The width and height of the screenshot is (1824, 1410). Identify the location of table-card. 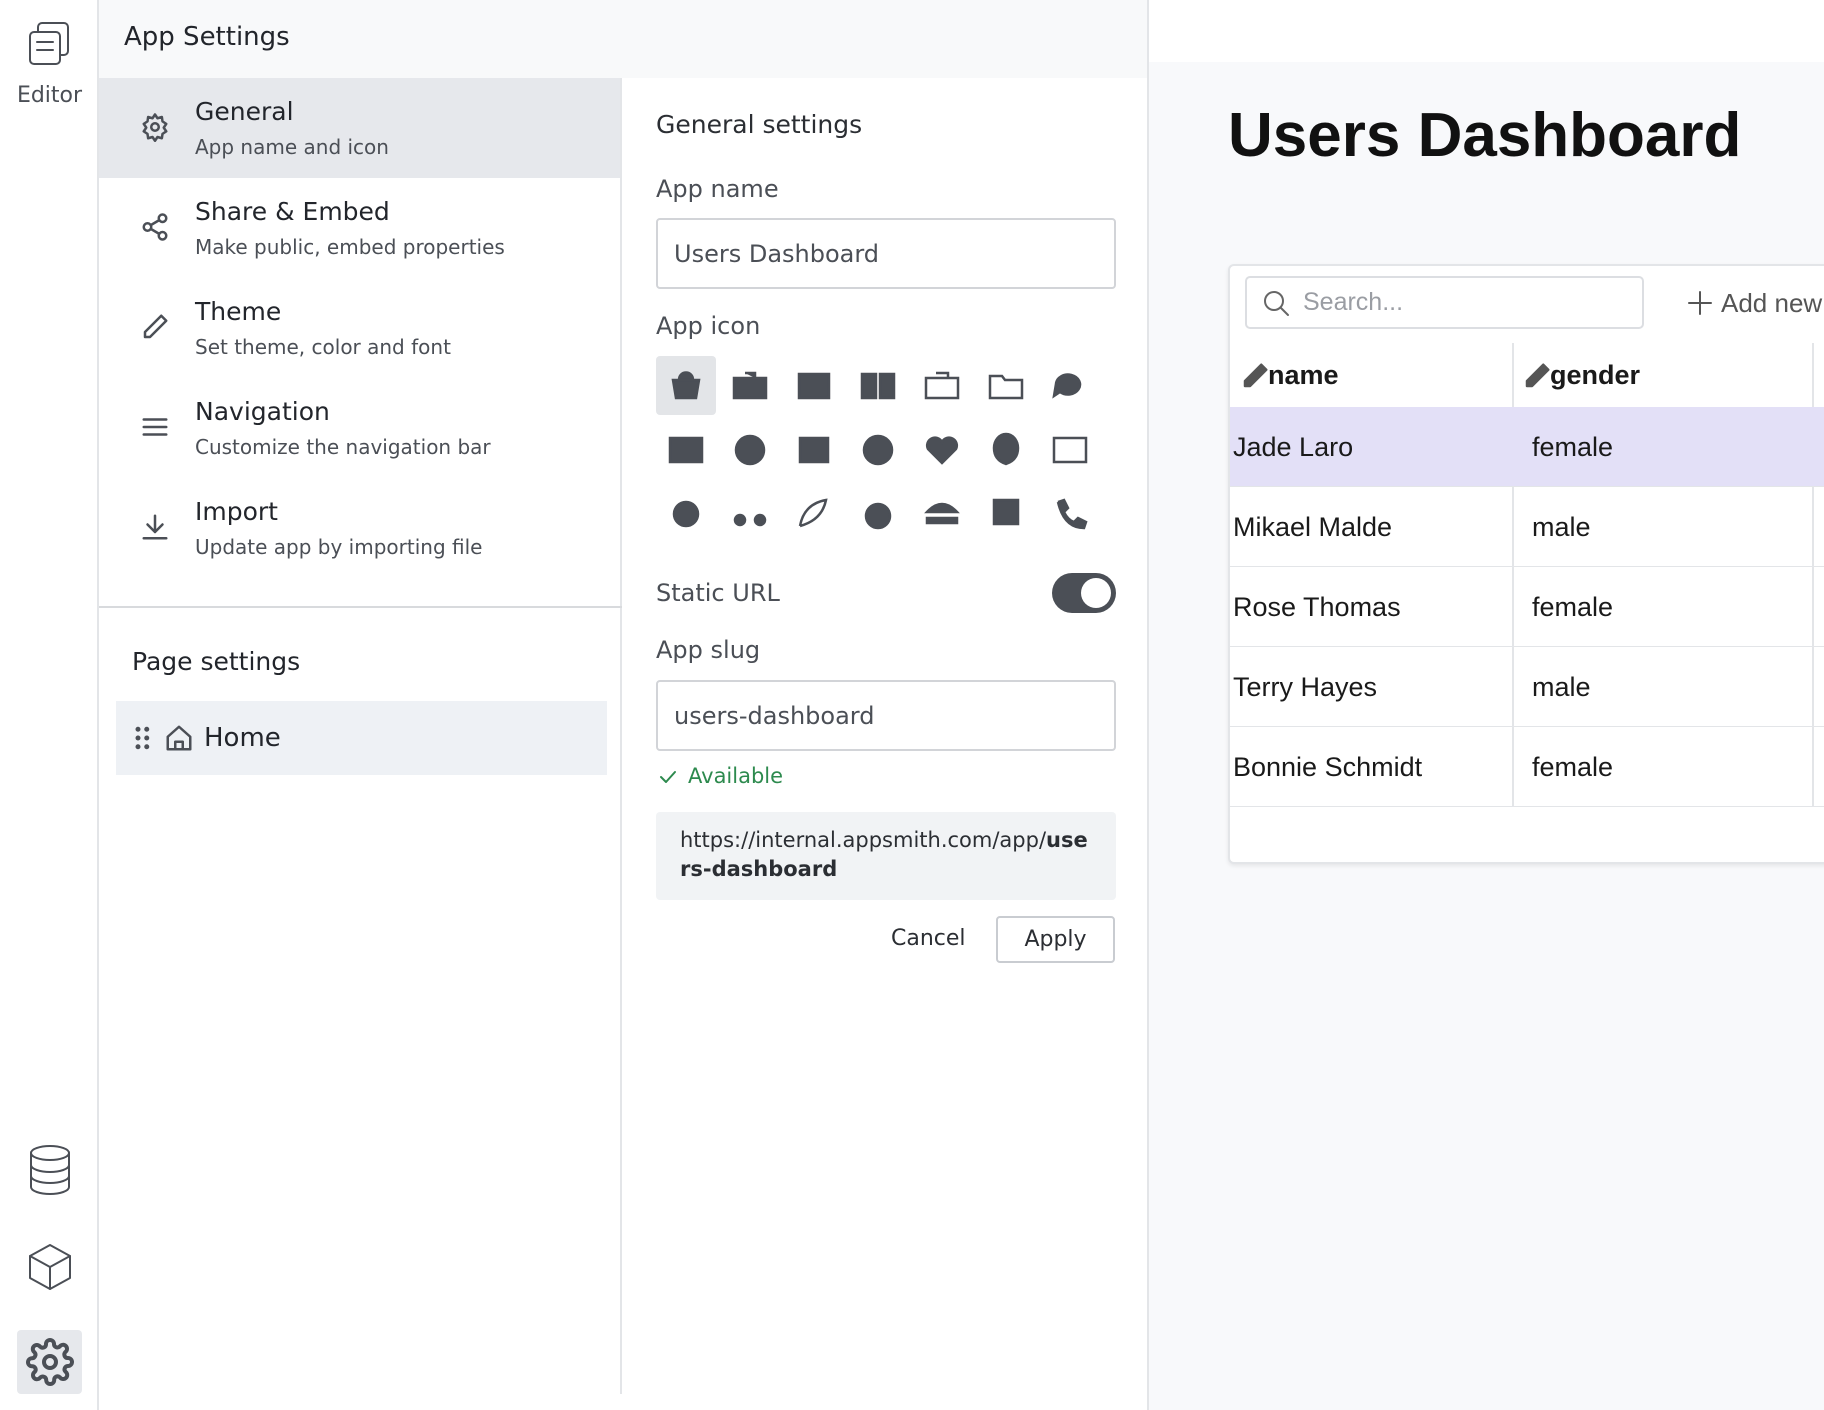
(1526, 564).